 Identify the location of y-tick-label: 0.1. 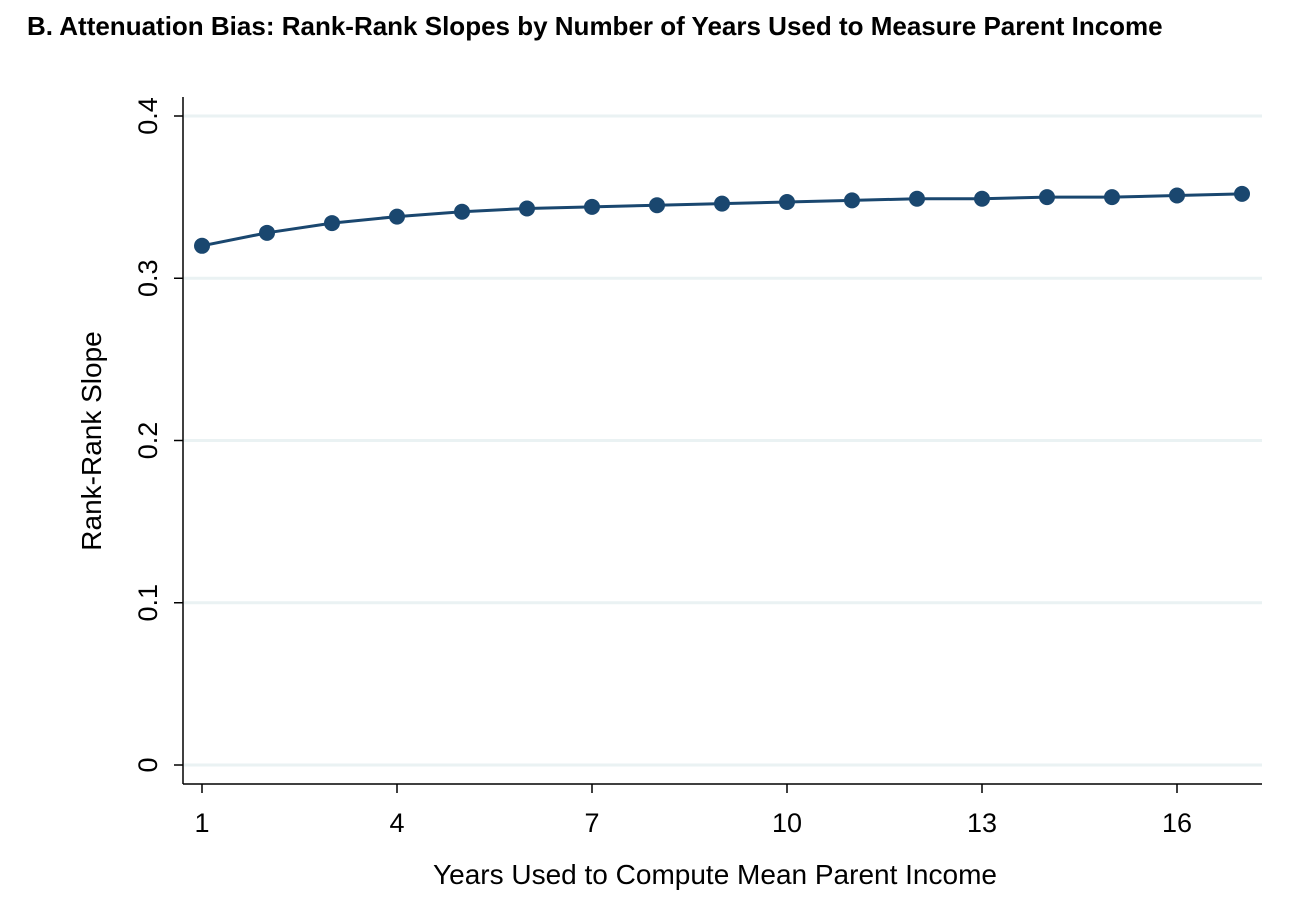
(148, 603).